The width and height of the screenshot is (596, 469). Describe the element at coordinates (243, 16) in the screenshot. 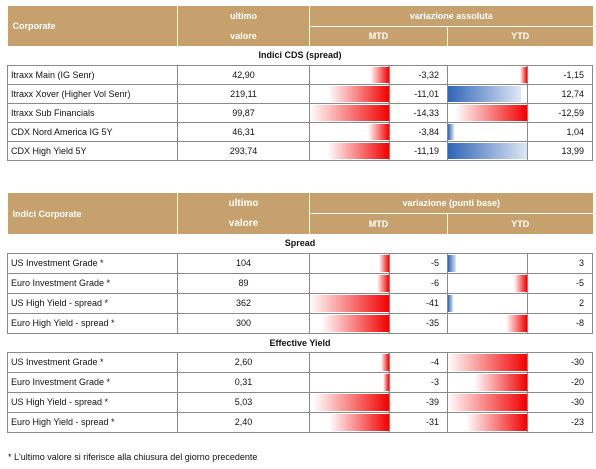

I see `header-ultimo: ultimo` at that location.